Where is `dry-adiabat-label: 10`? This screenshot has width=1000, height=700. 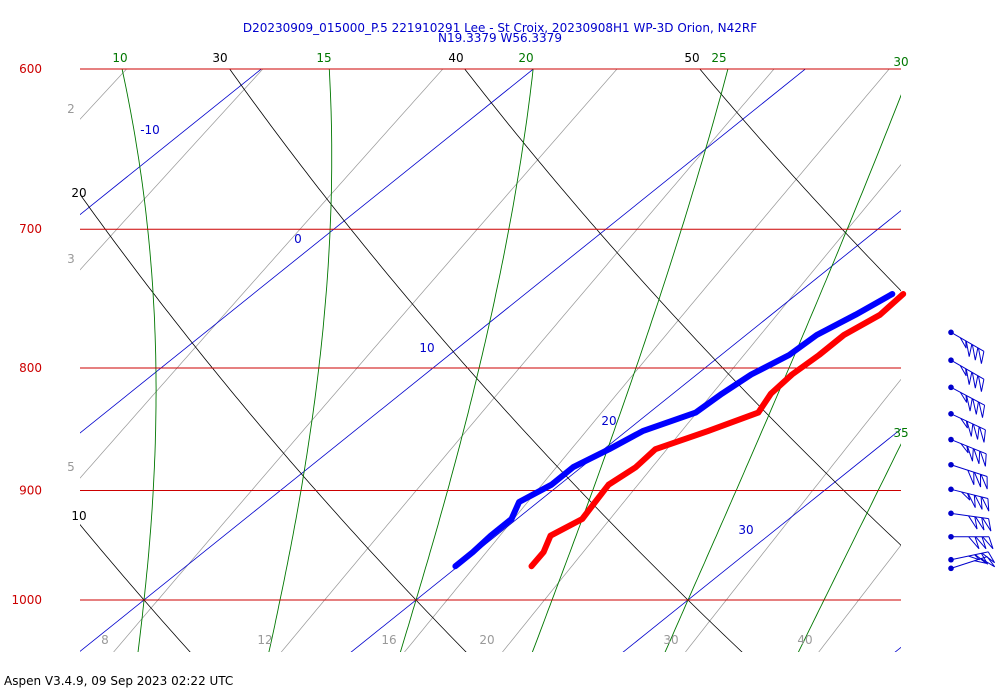
dry-adiabat-label: 10 is located at coordinates (78, 516).